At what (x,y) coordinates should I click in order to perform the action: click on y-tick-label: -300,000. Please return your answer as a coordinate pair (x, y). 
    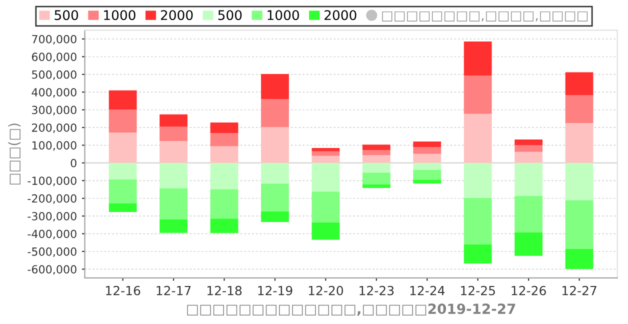
    Looking at the image, I should click on (52, 217).